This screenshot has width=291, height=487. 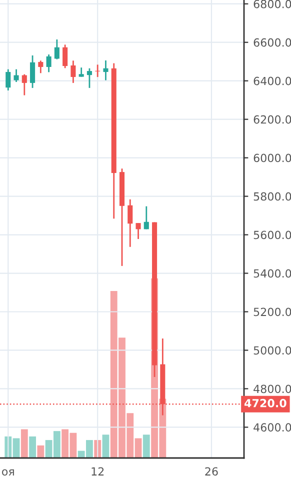 I want to click on y-tick-label: 6200.0, so click(x=272, y=119).